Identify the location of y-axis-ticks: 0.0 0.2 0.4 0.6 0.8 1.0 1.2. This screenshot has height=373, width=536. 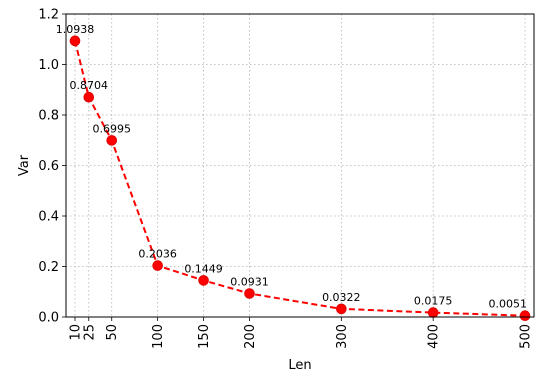
(52, 167).